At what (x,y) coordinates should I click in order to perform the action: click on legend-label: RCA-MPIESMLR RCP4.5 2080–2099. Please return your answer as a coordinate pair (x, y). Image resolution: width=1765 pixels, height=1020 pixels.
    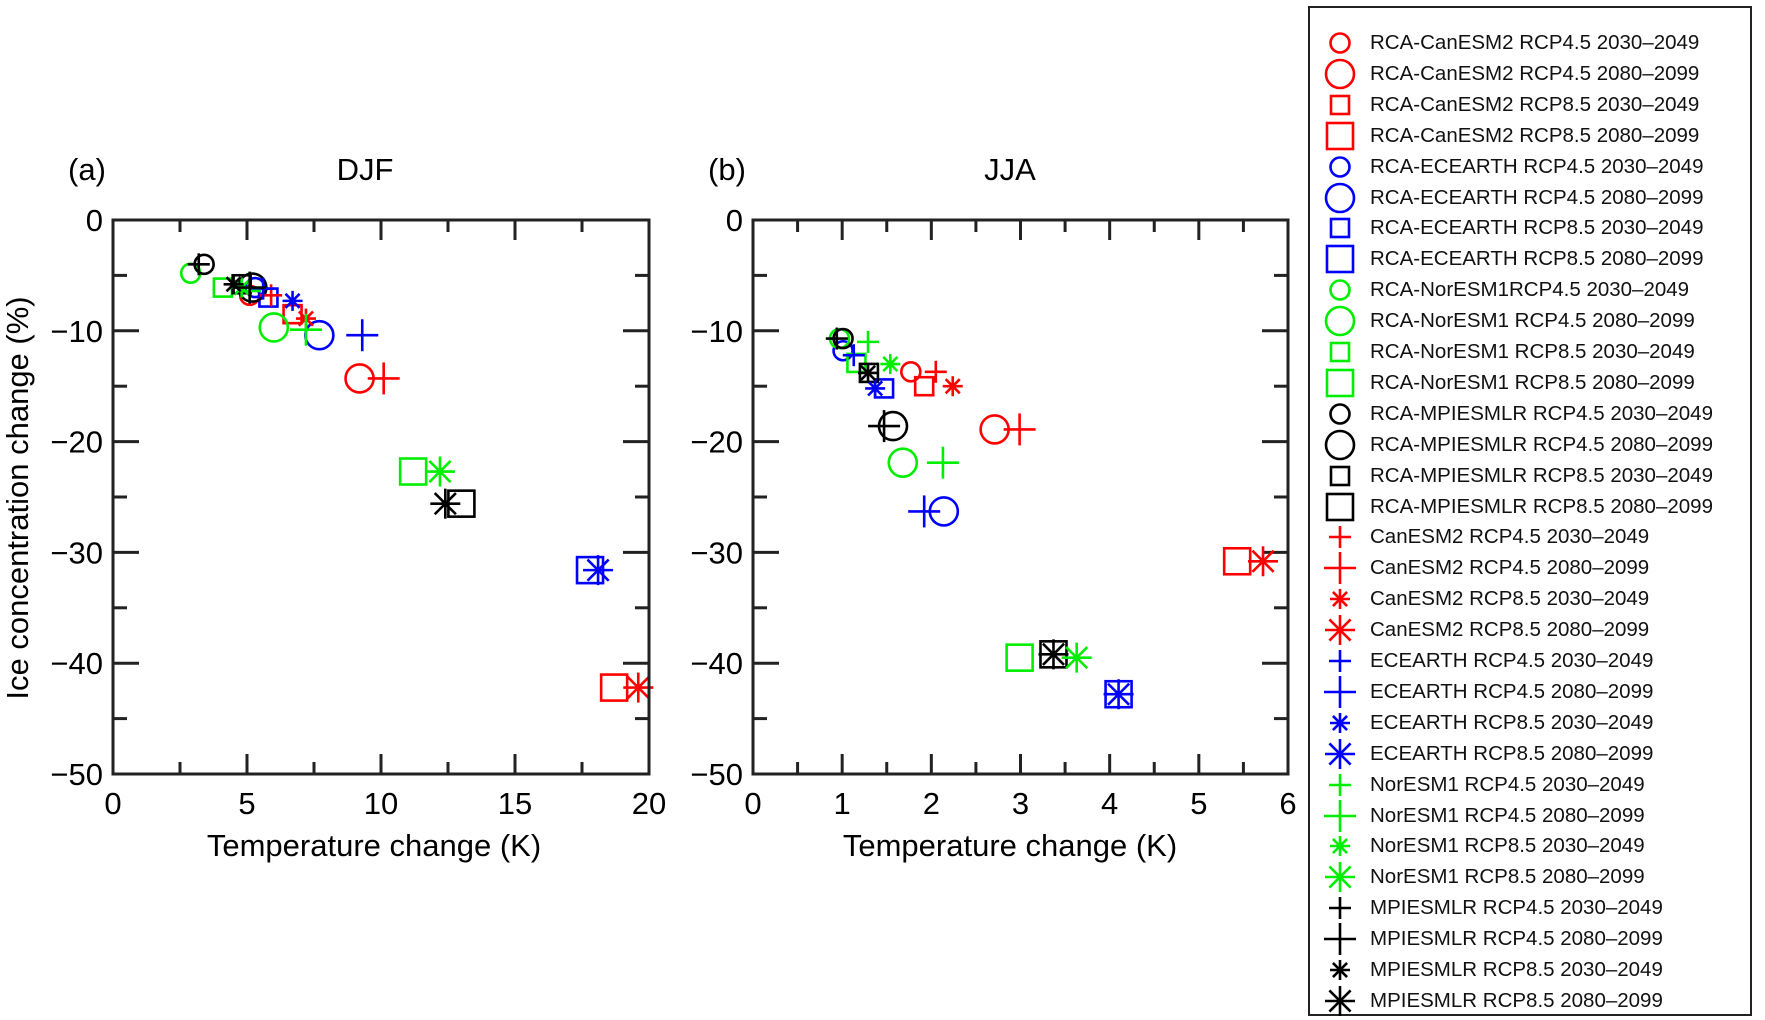
    Looking at the image, I should click on (1541, 444).